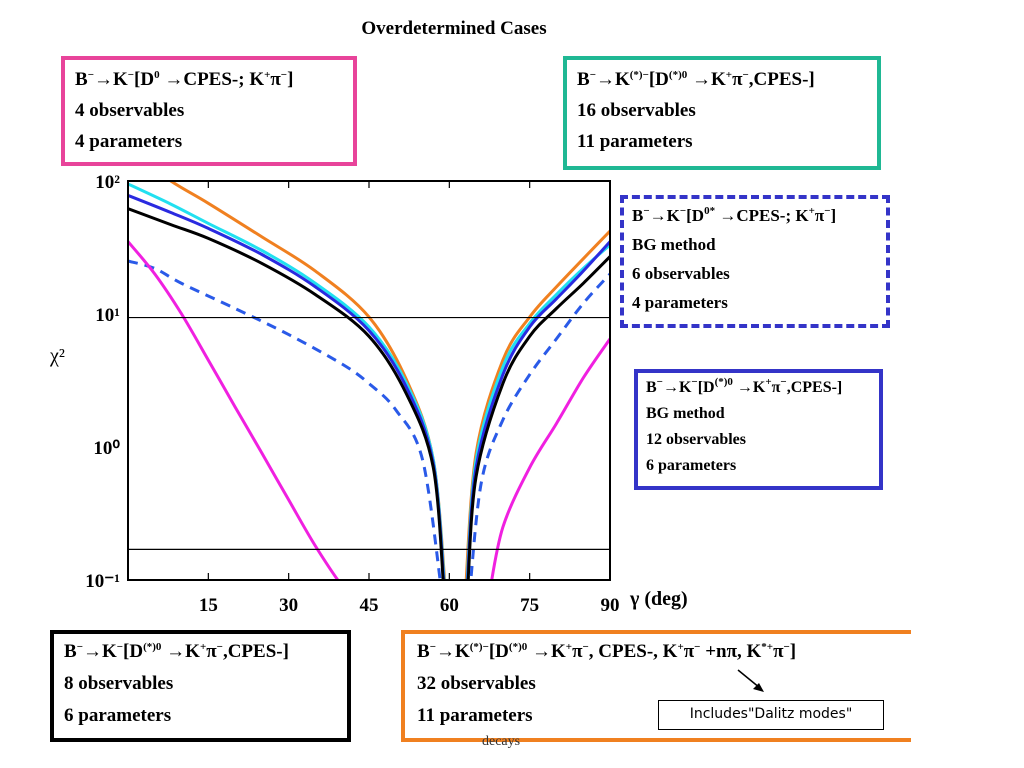 This screenshot has height=768, width=1024. What do you see at coordinates (771, 715) in the screenshot?
I see `dalitz-callout: Includes"Dalitz modes"` at bounding box center [771, 715].